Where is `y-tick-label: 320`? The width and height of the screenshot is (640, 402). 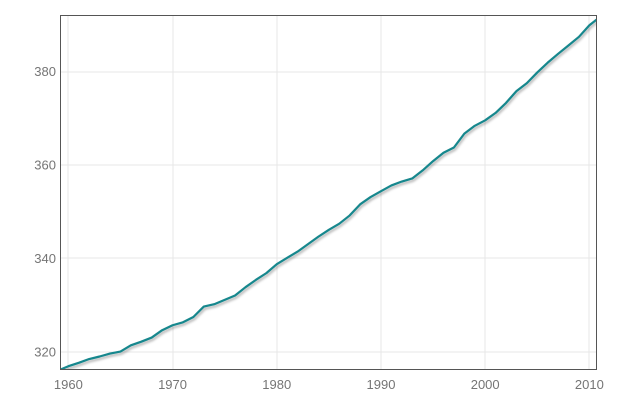
y-tick-label: 320 is located at coordinates (45, 351).